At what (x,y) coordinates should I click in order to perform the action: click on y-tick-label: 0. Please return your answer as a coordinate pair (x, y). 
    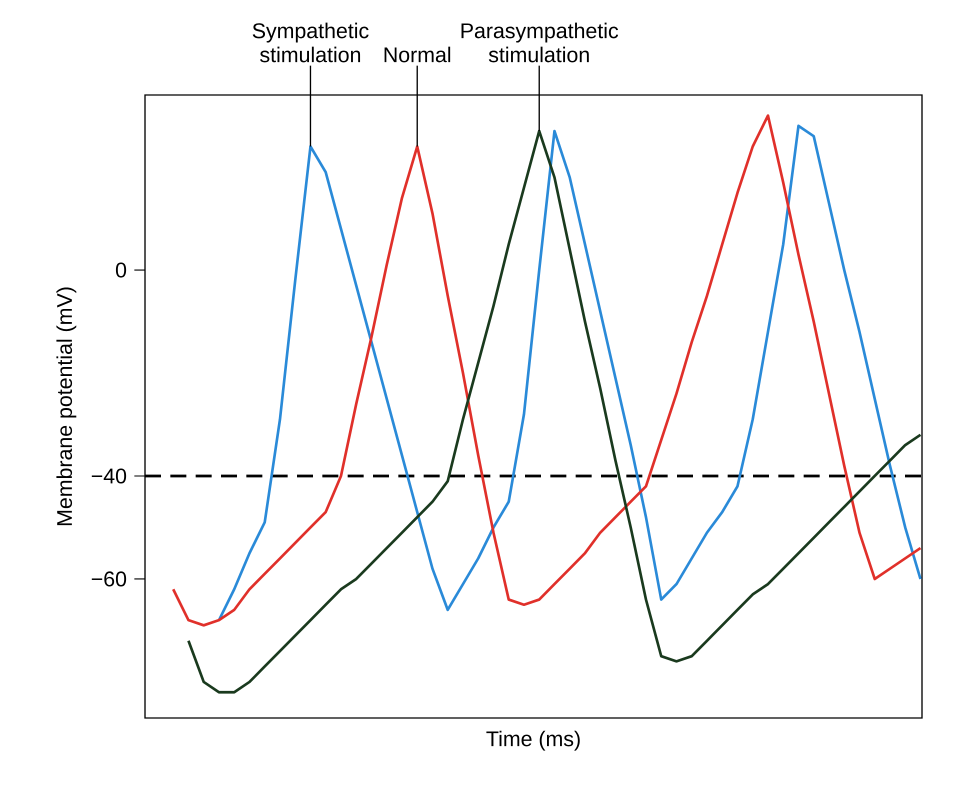
    Looking at the image, I should click on (121, 270).